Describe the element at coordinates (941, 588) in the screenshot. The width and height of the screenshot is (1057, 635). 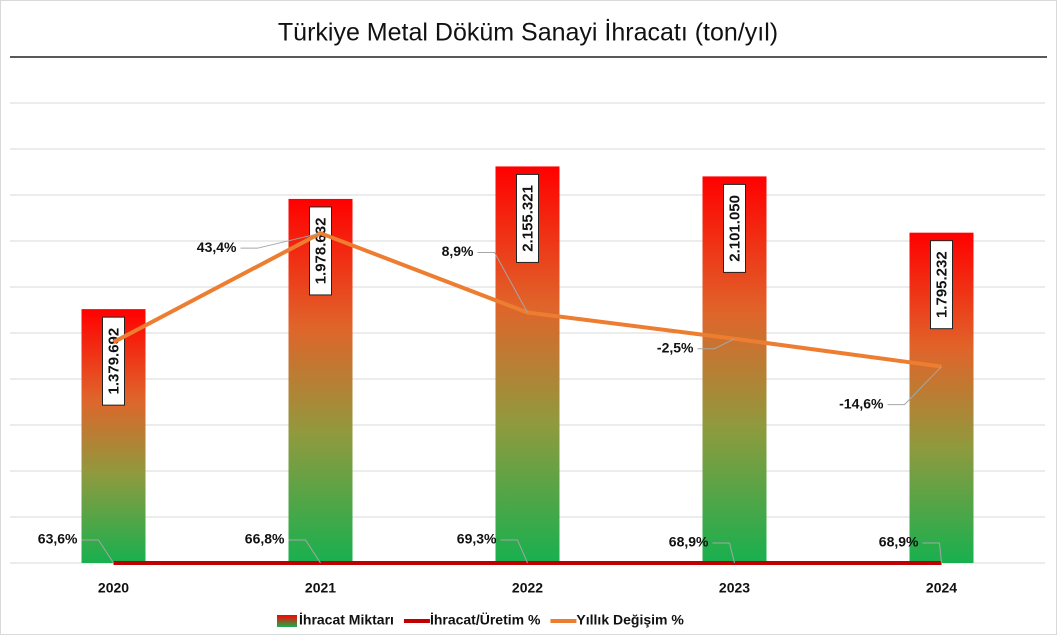
I see `x-tick-label: 2024` at that location.